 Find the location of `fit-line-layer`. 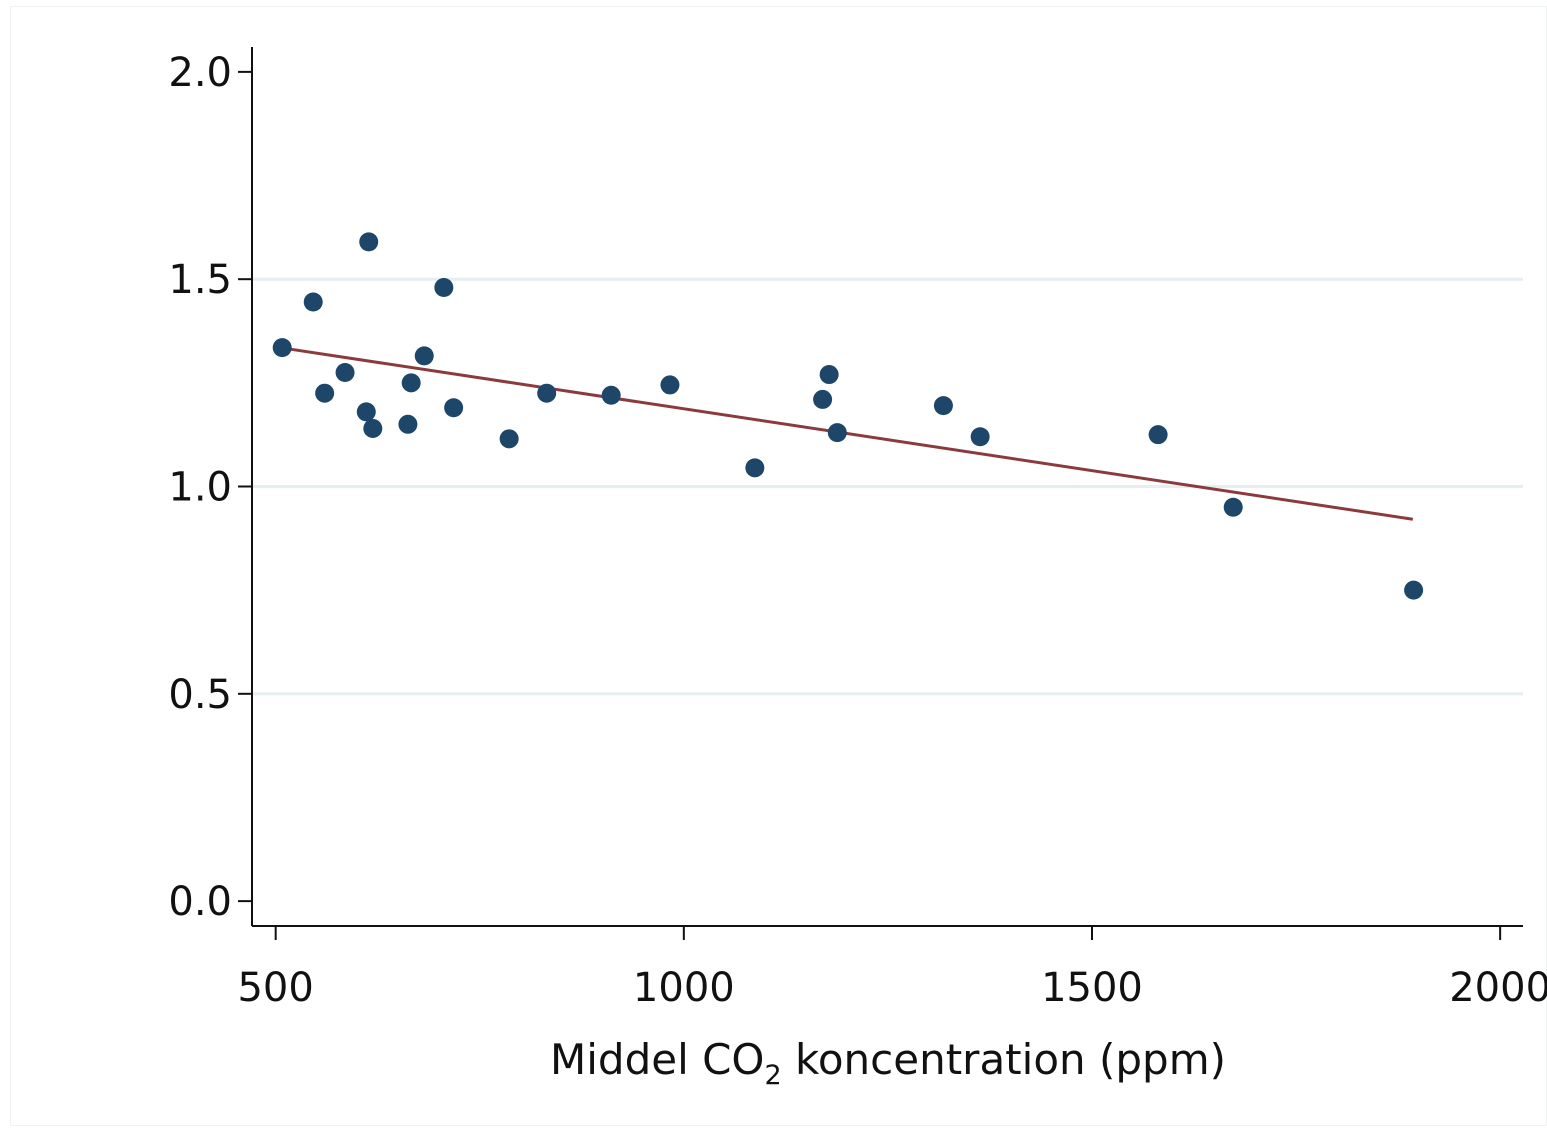

fit-line-layer is located at coordinates (849, 433).